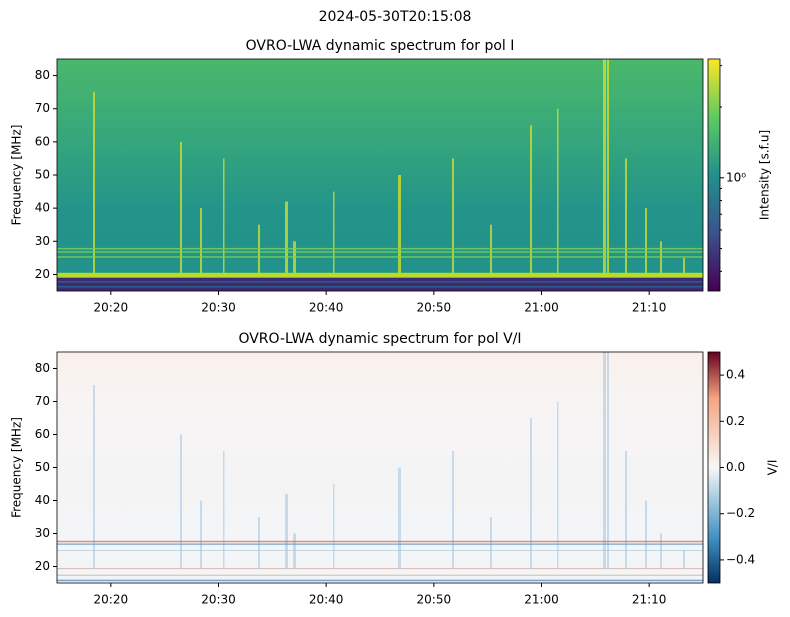 This screenshot has height=617, width=790. Describe the element at coordinates (735, 375) in the screenshot. I see `colorbar-tick-label: 0.4` at that location.